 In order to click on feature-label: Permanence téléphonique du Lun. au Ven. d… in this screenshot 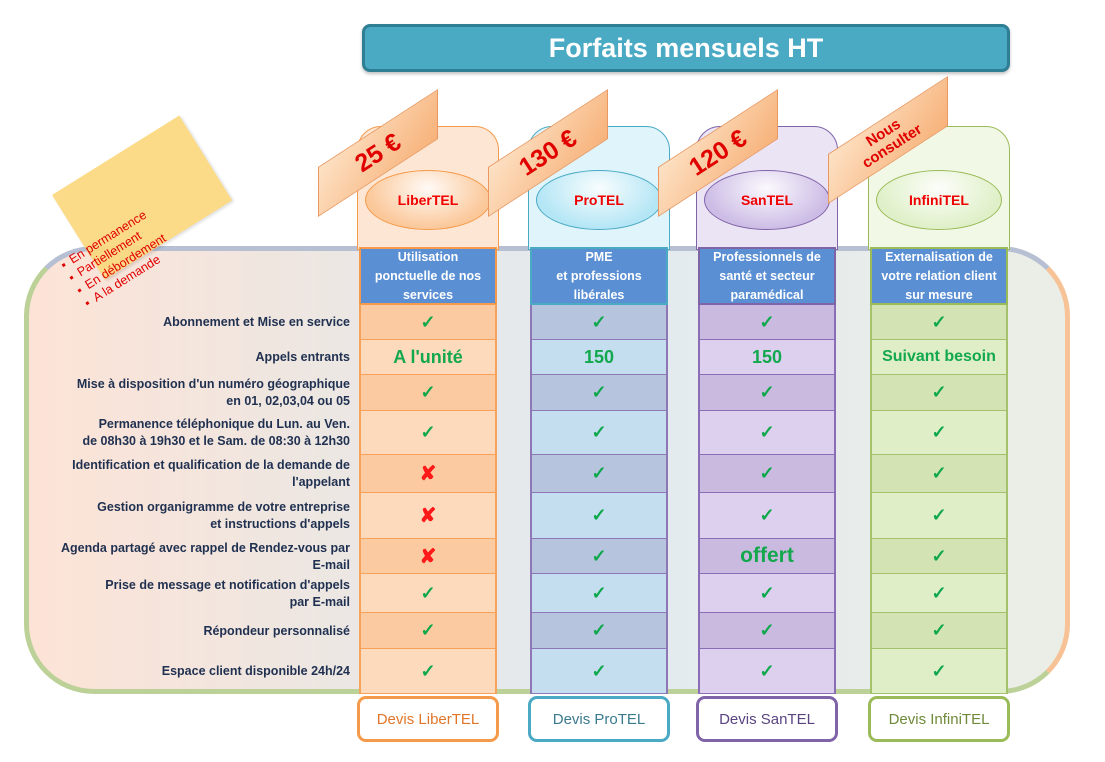, I will do `click(180, 433)`.